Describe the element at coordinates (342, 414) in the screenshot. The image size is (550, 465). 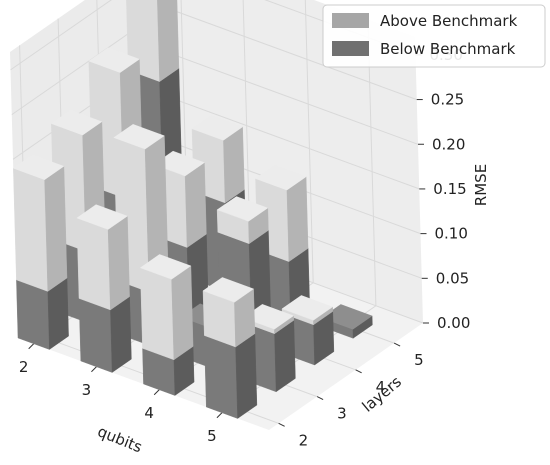
I see `y-tick-label: 3` at that location.